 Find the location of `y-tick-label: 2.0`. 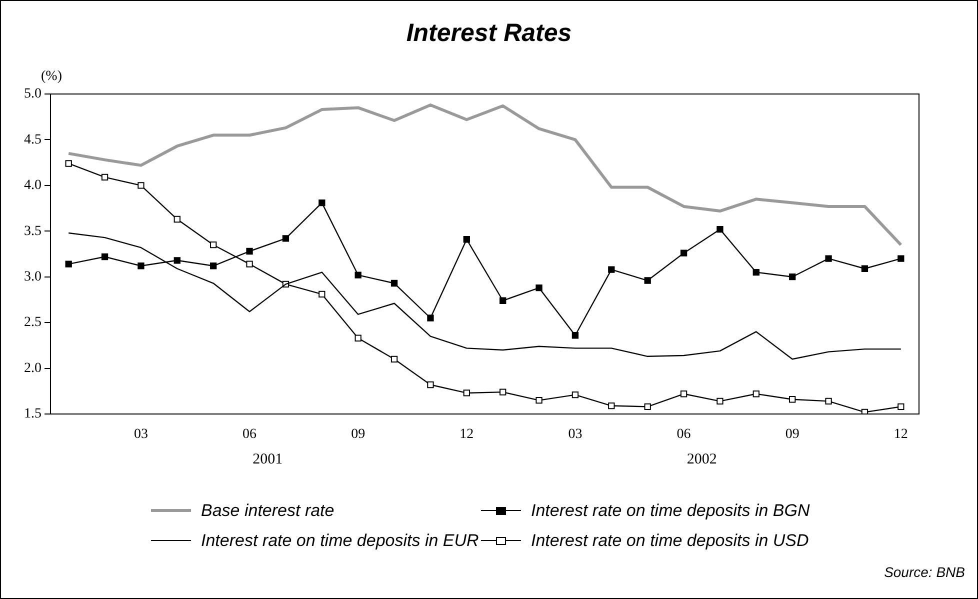

y-tick-label: 2.0 is located at coordinates (33, 368).